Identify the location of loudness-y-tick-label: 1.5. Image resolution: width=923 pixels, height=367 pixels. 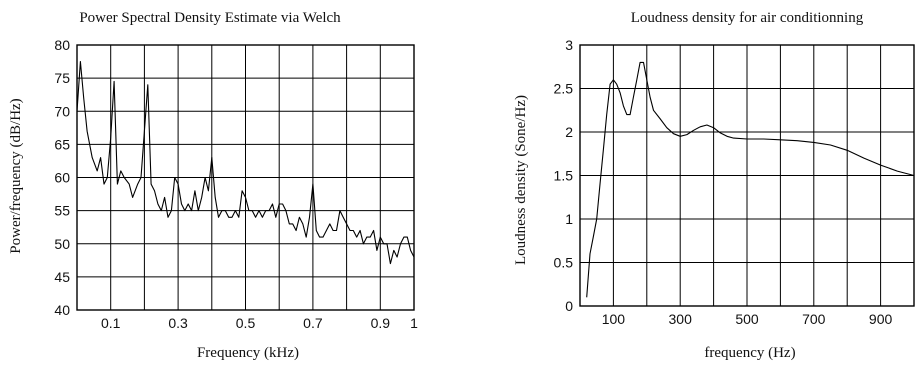
(564, 176).